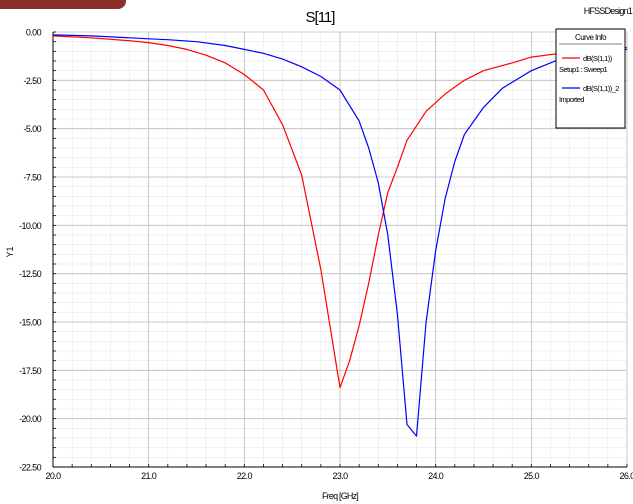 This screenshot has width=633, height=504. Describe the element at coordinates (245, 476) in the screenshot. I see `x-tick-label: 22.0` at that location.